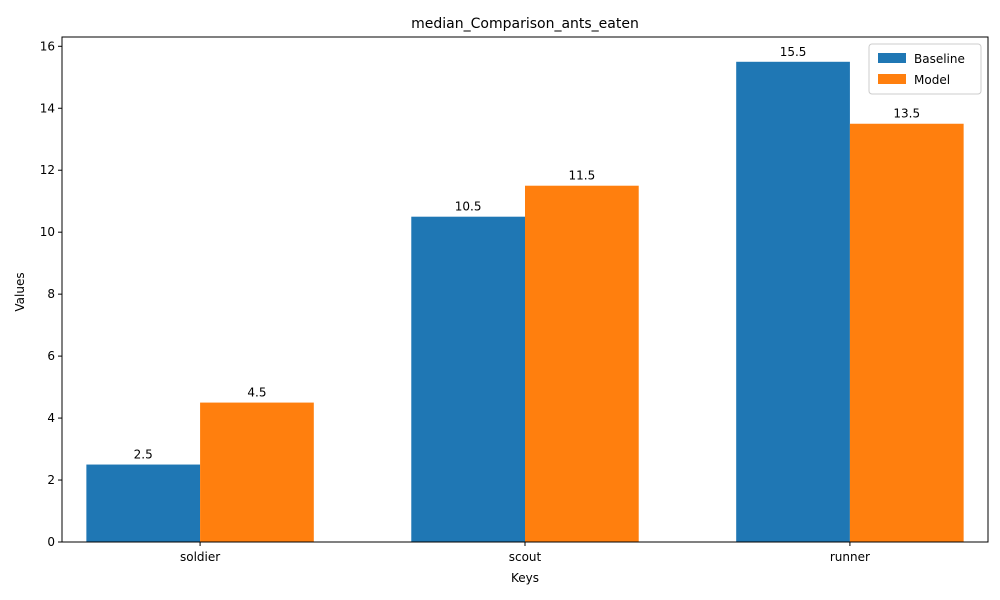 The image size is (1000, 600). Describe the element at coordinates (143, 503) in the screenshot. I see `bar-baseline-soldier` at that location.